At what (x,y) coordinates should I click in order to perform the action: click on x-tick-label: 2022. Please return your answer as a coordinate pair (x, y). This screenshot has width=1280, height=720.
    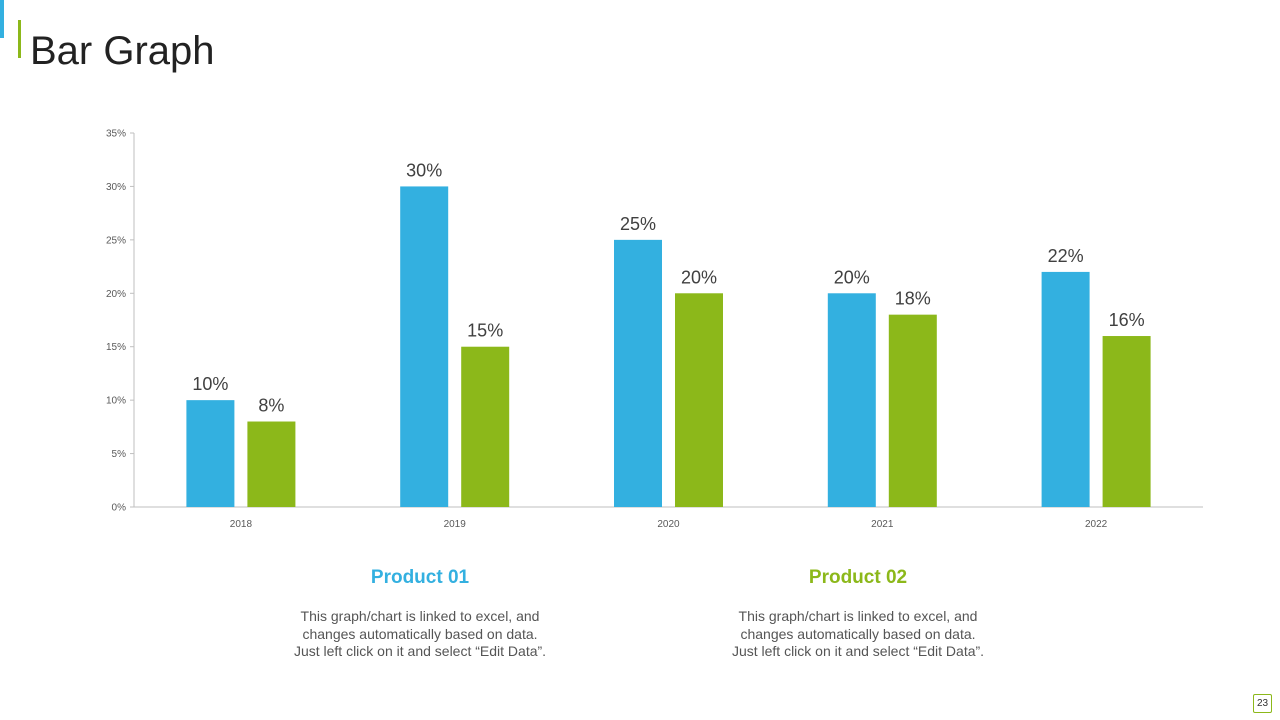
    Looking at the image, I should click on (1096, 524).